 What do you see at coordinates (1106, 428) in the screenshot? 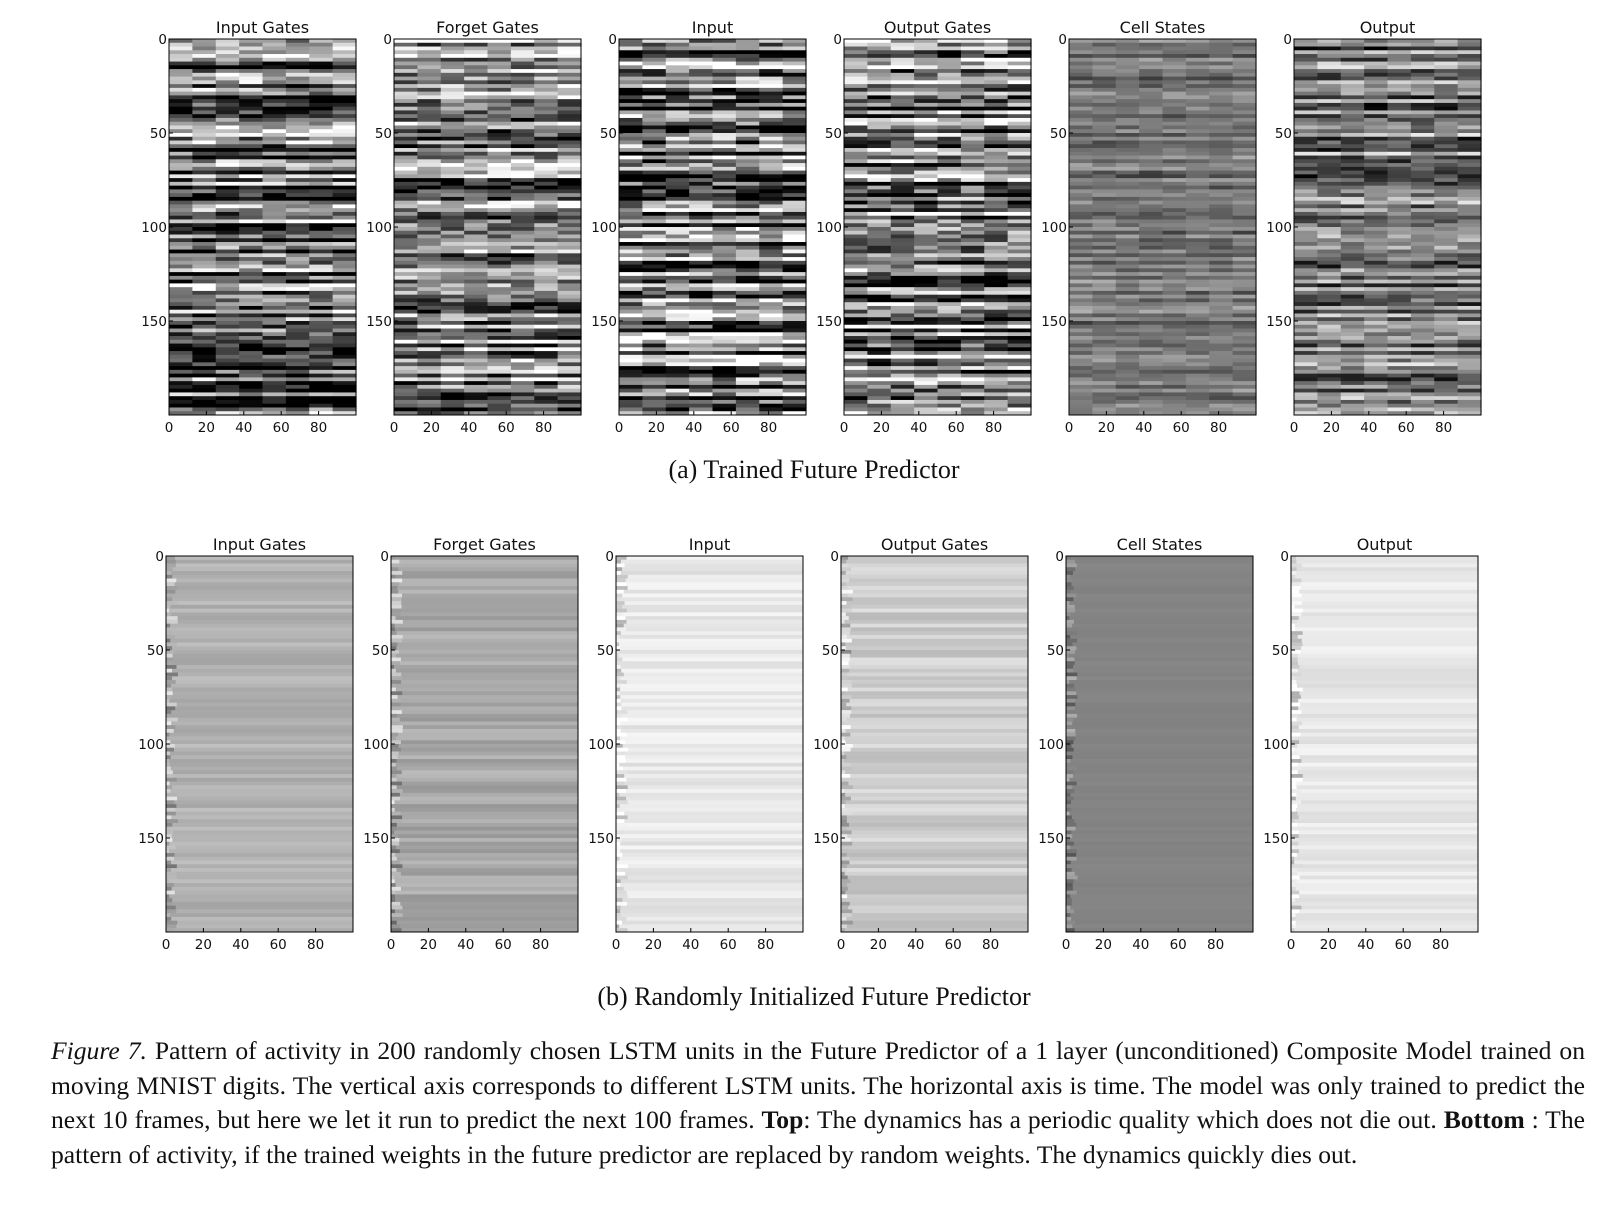
I see `x-tick-label: 20` at bounding box center [1106, 428].